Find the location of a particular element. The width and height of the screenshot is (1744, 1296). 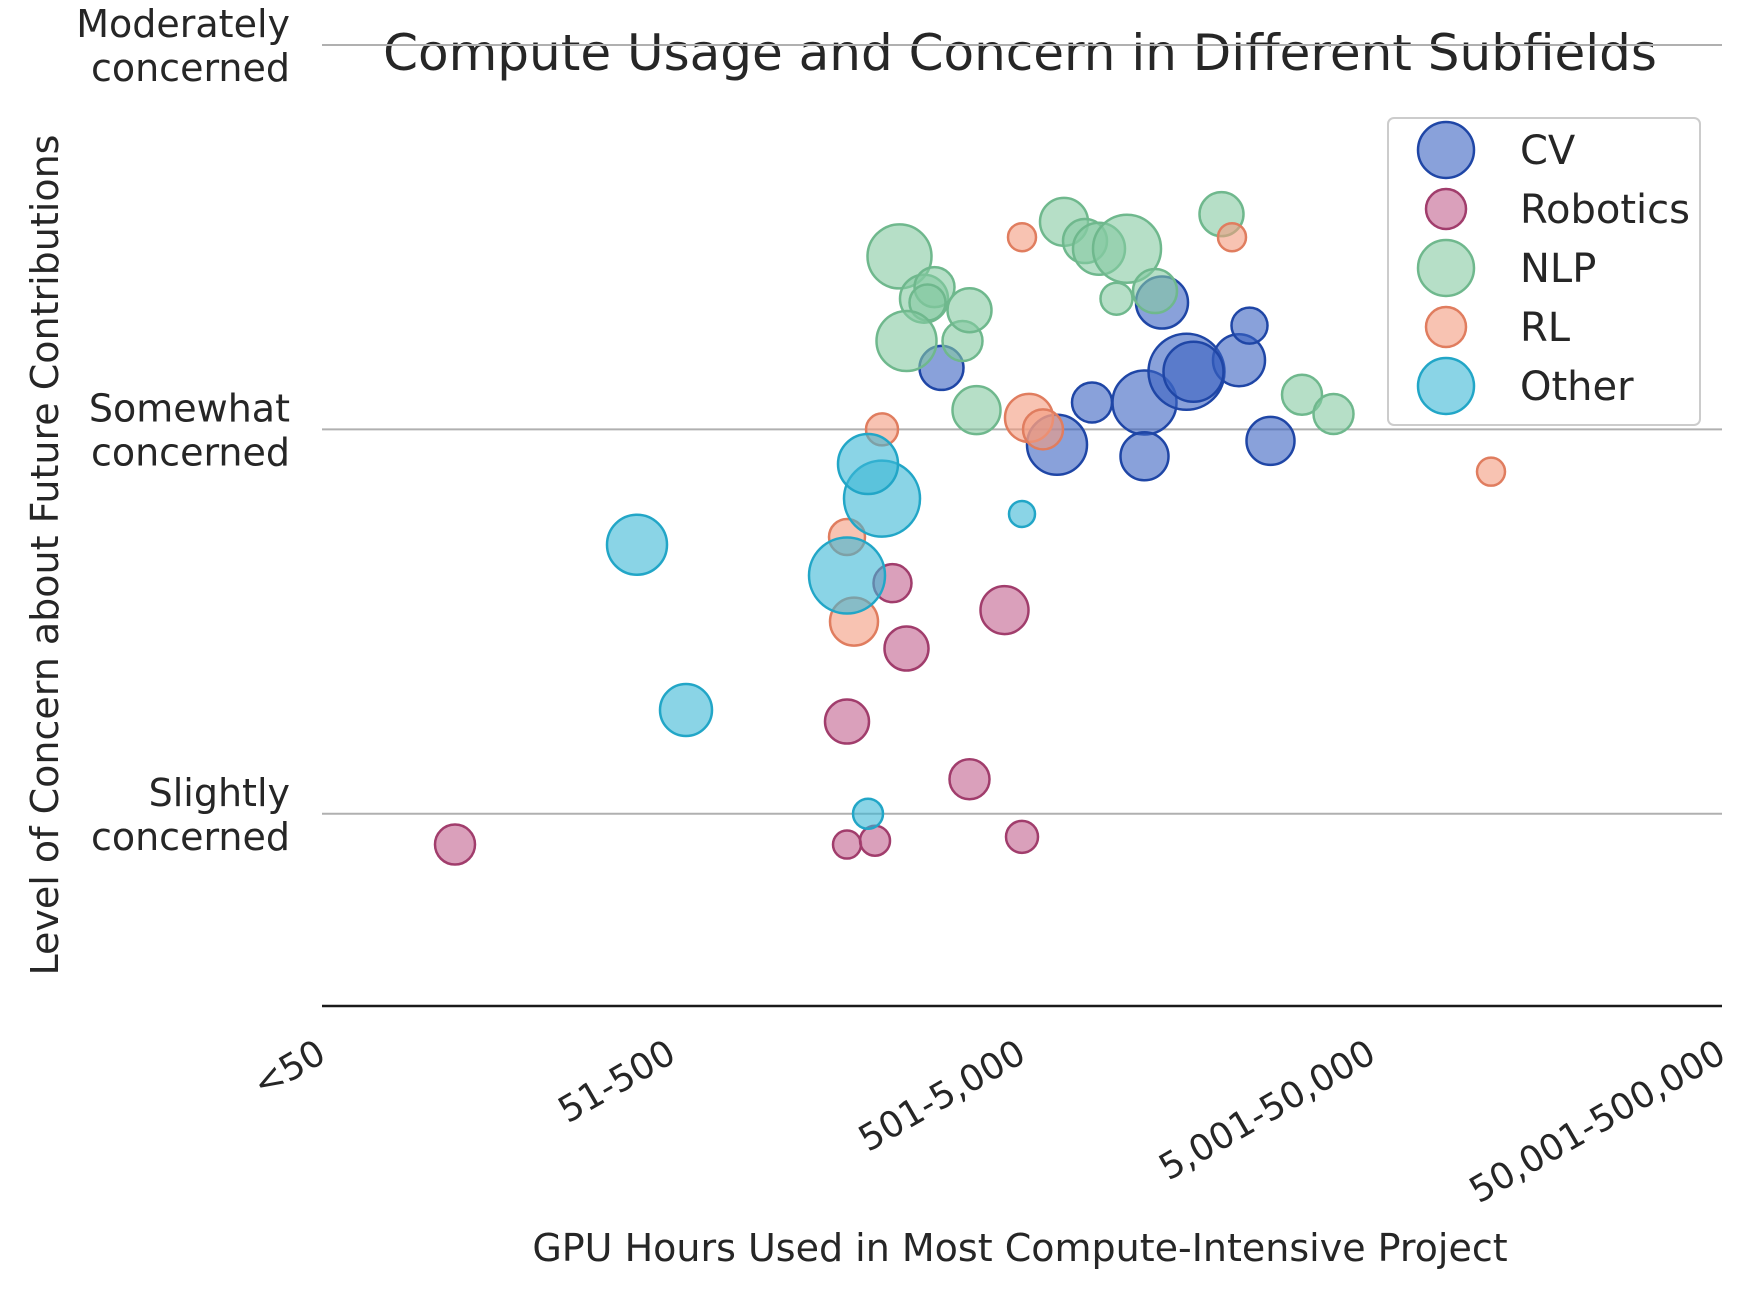

legend-label: NLP is located at coordinates (1558, 269).